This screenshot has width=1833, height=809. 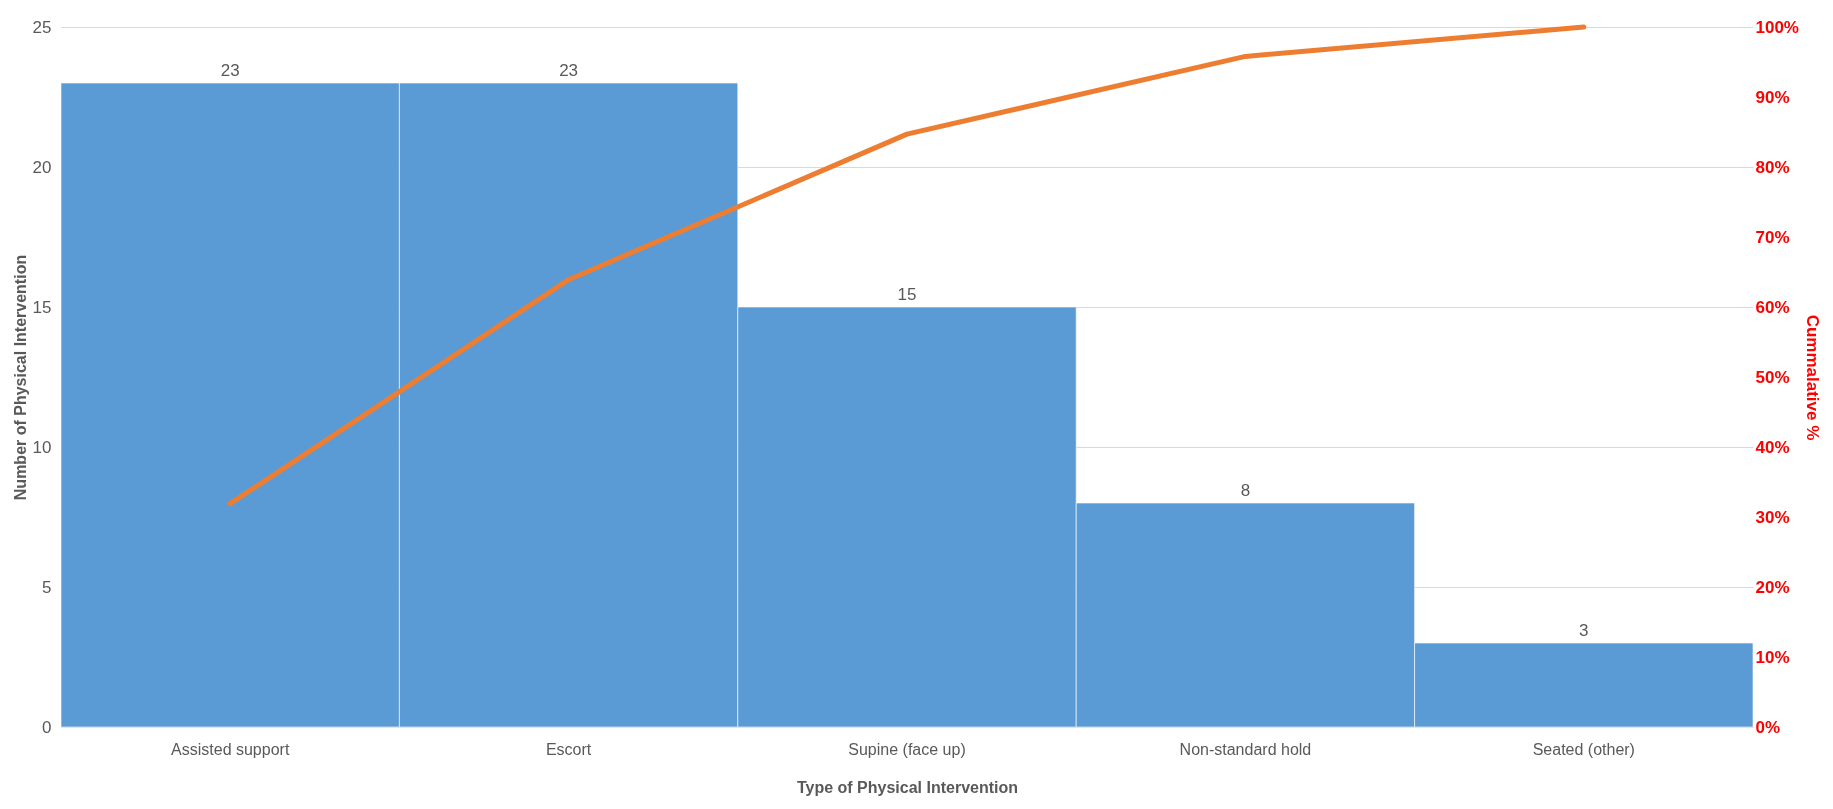 I want to click on y2-tick-label: 100%, so click(x=1777, y=27).